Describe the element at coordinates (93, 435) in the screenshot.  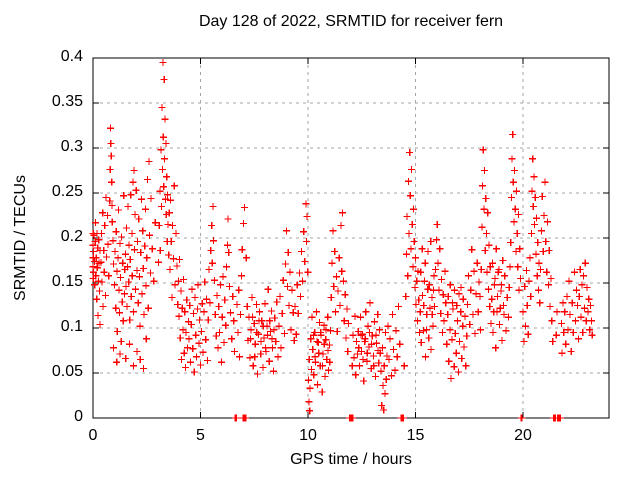
I see `x-tick-label: 0` at that location.